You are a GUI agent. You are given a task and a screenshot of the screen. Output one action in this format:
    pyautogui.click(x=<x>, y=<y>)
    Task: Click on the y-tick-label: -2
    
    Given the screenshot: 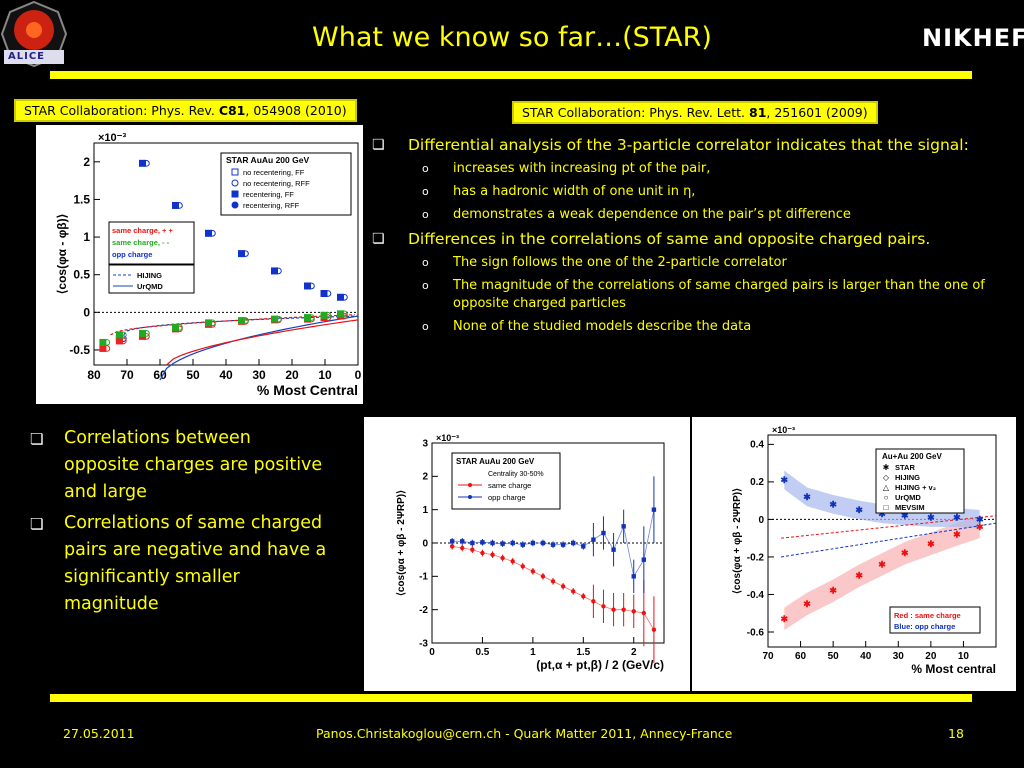 What is the action you would take?
    pyautogui.click(x=423, y=610)
    